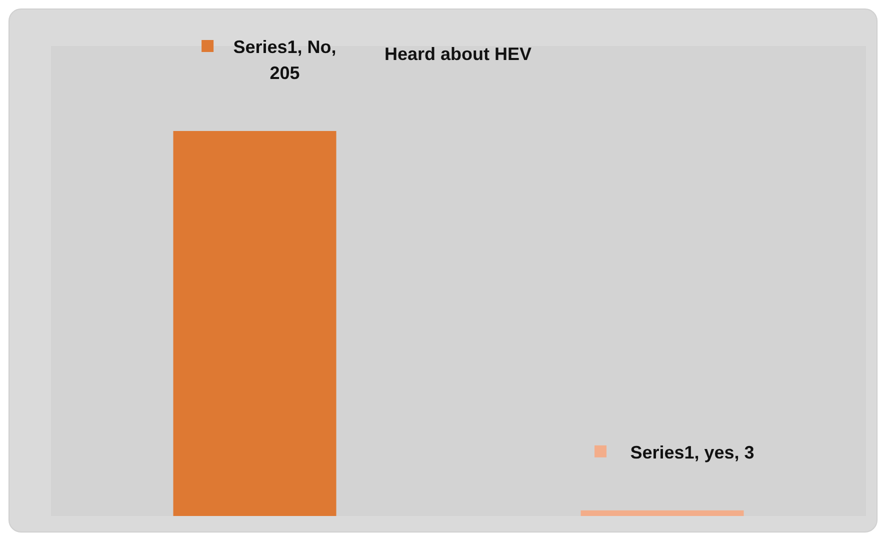 This screenshot has height=533, width=878. I want to click on data-label: Series1, yes, 3, so click(692, 452).